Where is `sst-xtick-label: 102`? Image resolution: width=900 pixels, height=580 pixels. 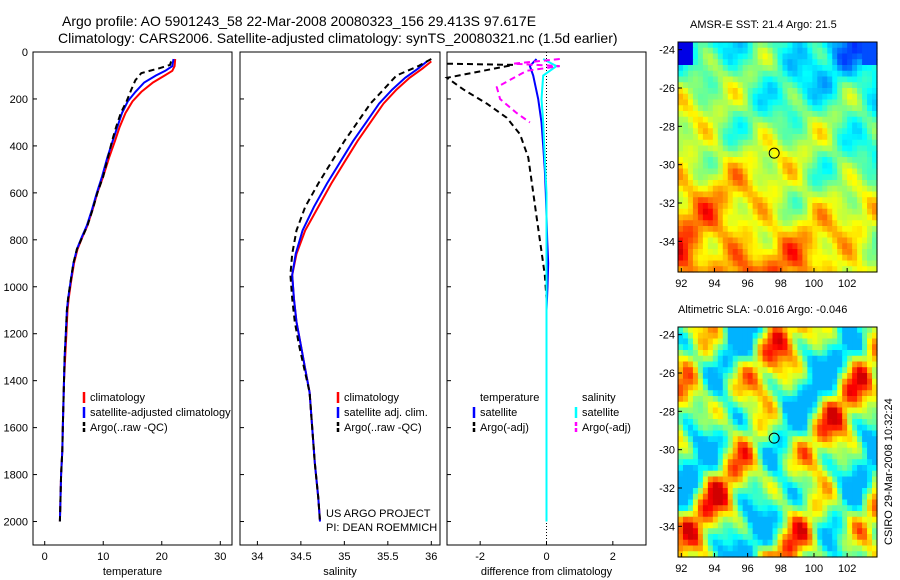 sst-xtick-label: 102 is located at coordinates (847, 284).